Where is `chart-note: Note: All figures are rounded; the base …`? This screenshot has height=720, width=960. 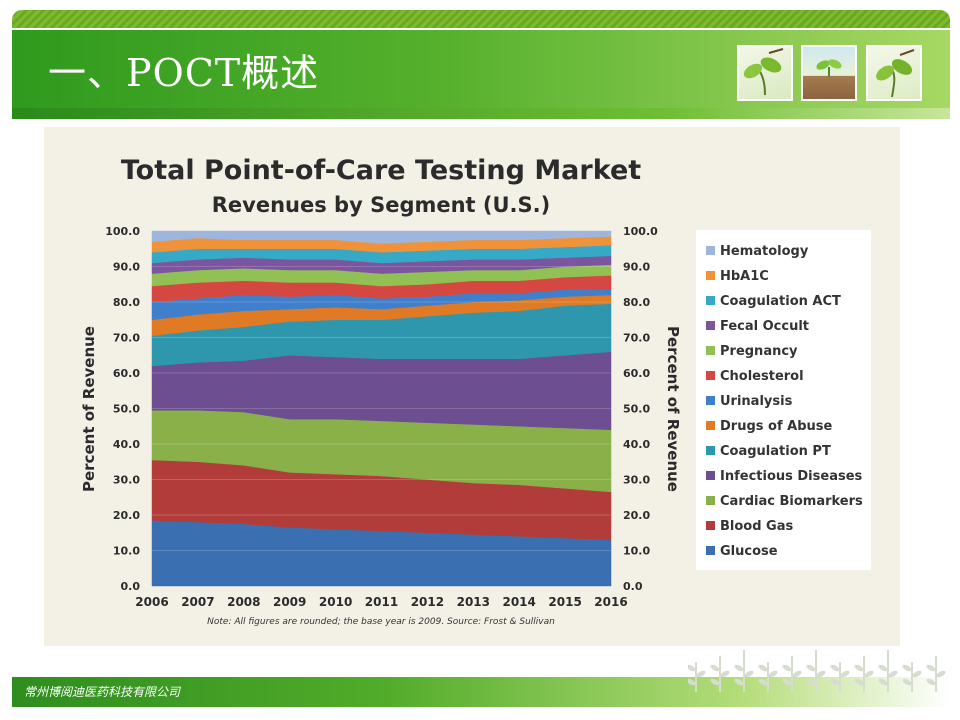
chart-note: Note: All figures are rounded; the base … is located at coordinates (381, 622).